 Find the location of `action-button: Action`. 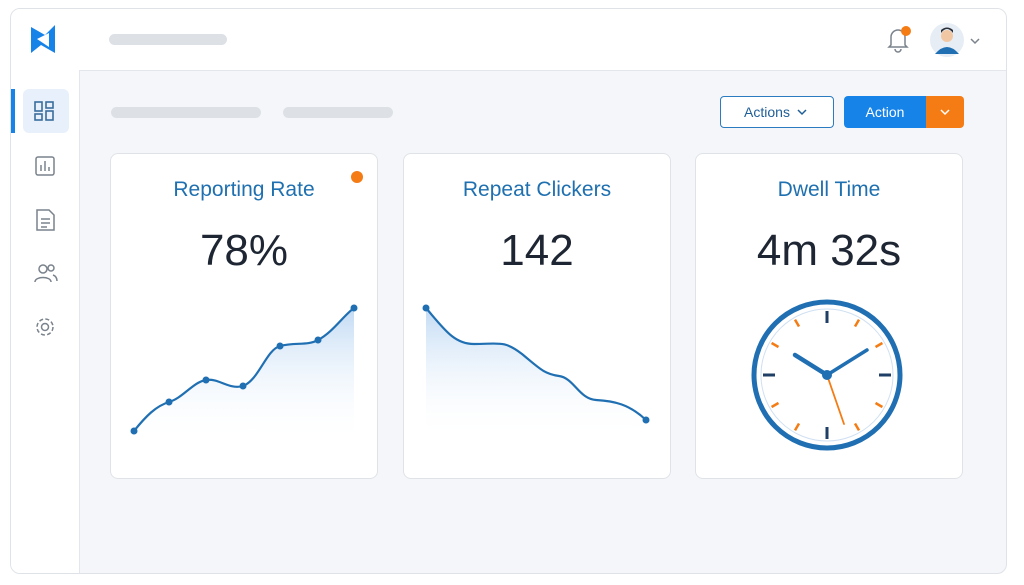

action-button: Action is located at coordinates (885, 112).